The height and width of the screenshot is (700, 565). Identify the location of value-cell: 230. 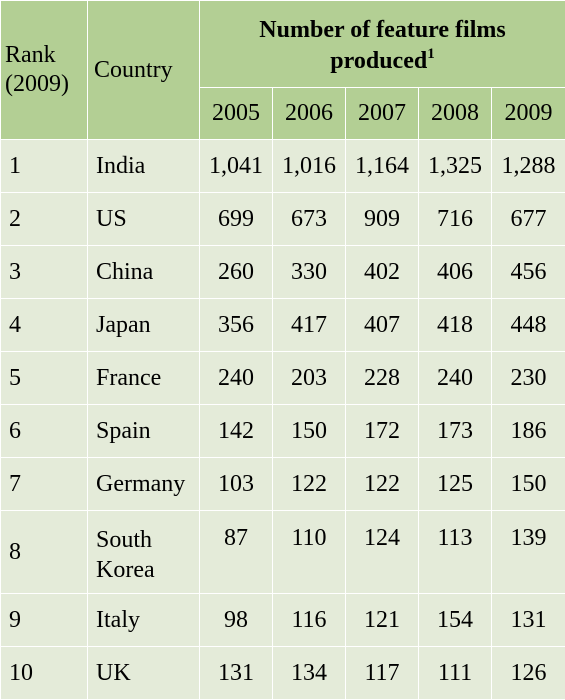
(528, 378).